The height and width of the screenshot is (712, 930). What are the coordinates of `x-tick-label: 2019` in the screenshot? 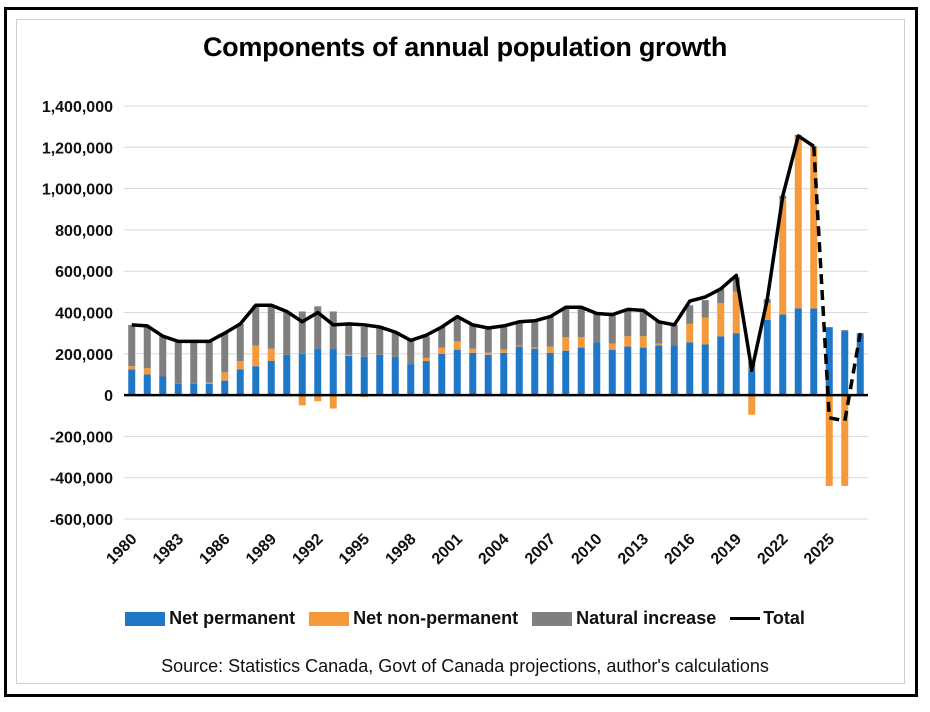 It's located at (726, 549).